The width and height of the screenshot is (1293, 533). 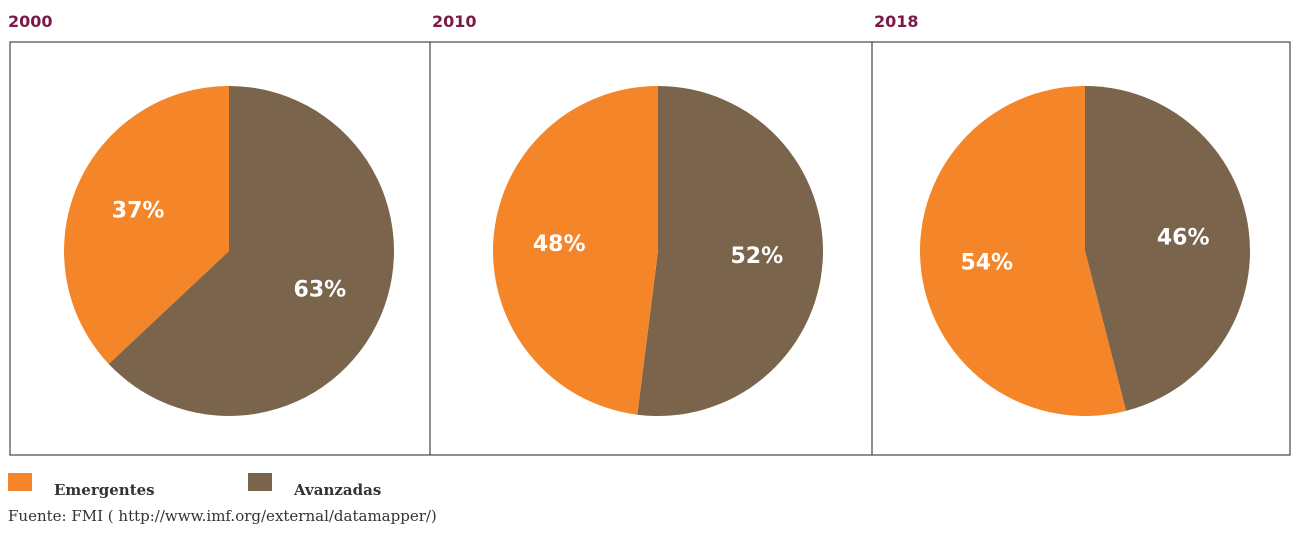 What do you see at coordinates (104, 490) in the screenshot?
I see `legend-label: Emergentes` at bounding box center [104, 490].